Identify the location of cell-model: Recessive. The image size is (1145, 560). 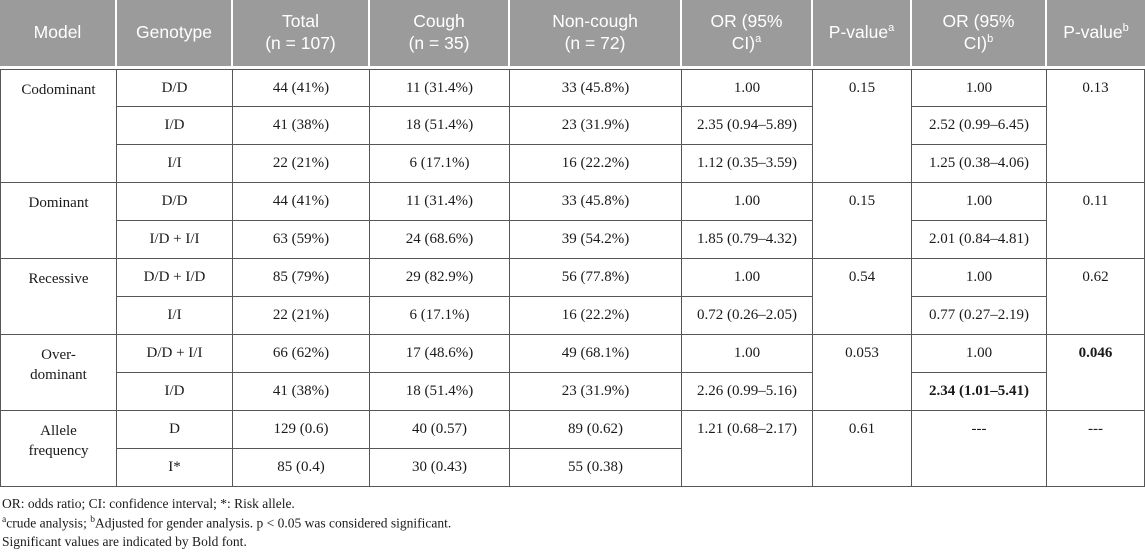
(58, 297).